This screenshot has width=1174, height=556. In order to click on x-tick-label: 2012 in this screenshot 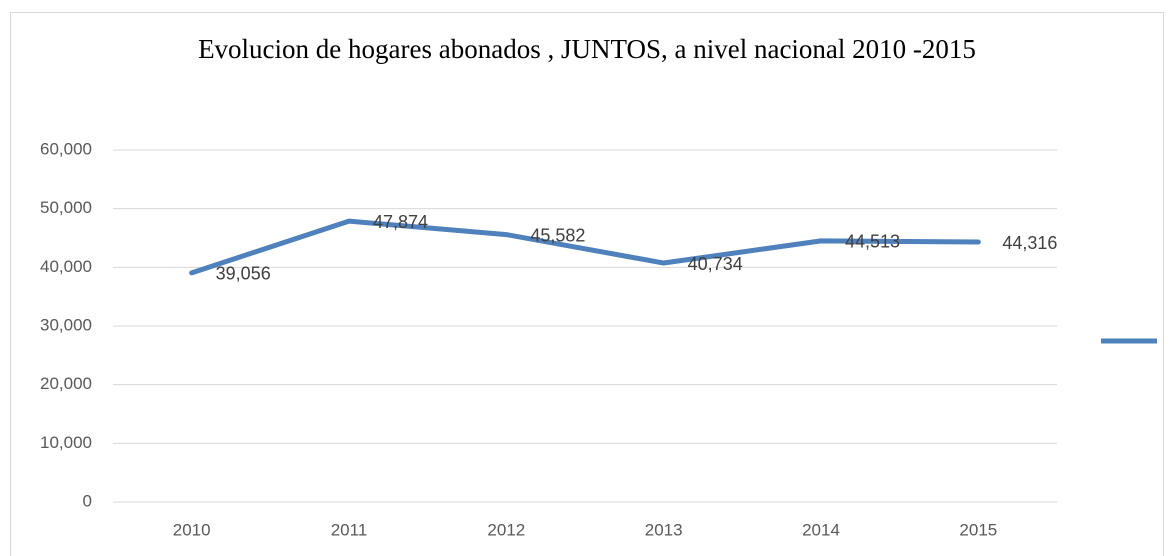, I will do `click(506, 529)`.